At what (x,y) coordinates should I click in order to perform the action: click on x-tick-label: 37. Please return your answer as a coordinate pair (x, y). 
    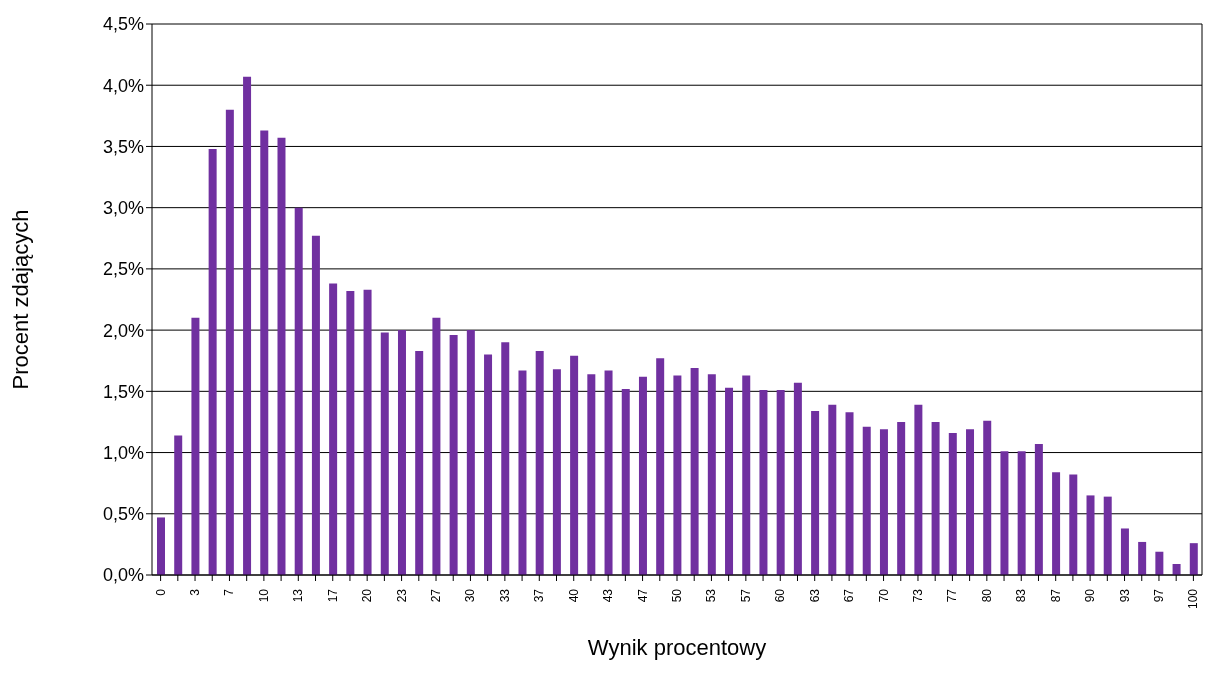
    Looking at the image, I should click on (539, 595).